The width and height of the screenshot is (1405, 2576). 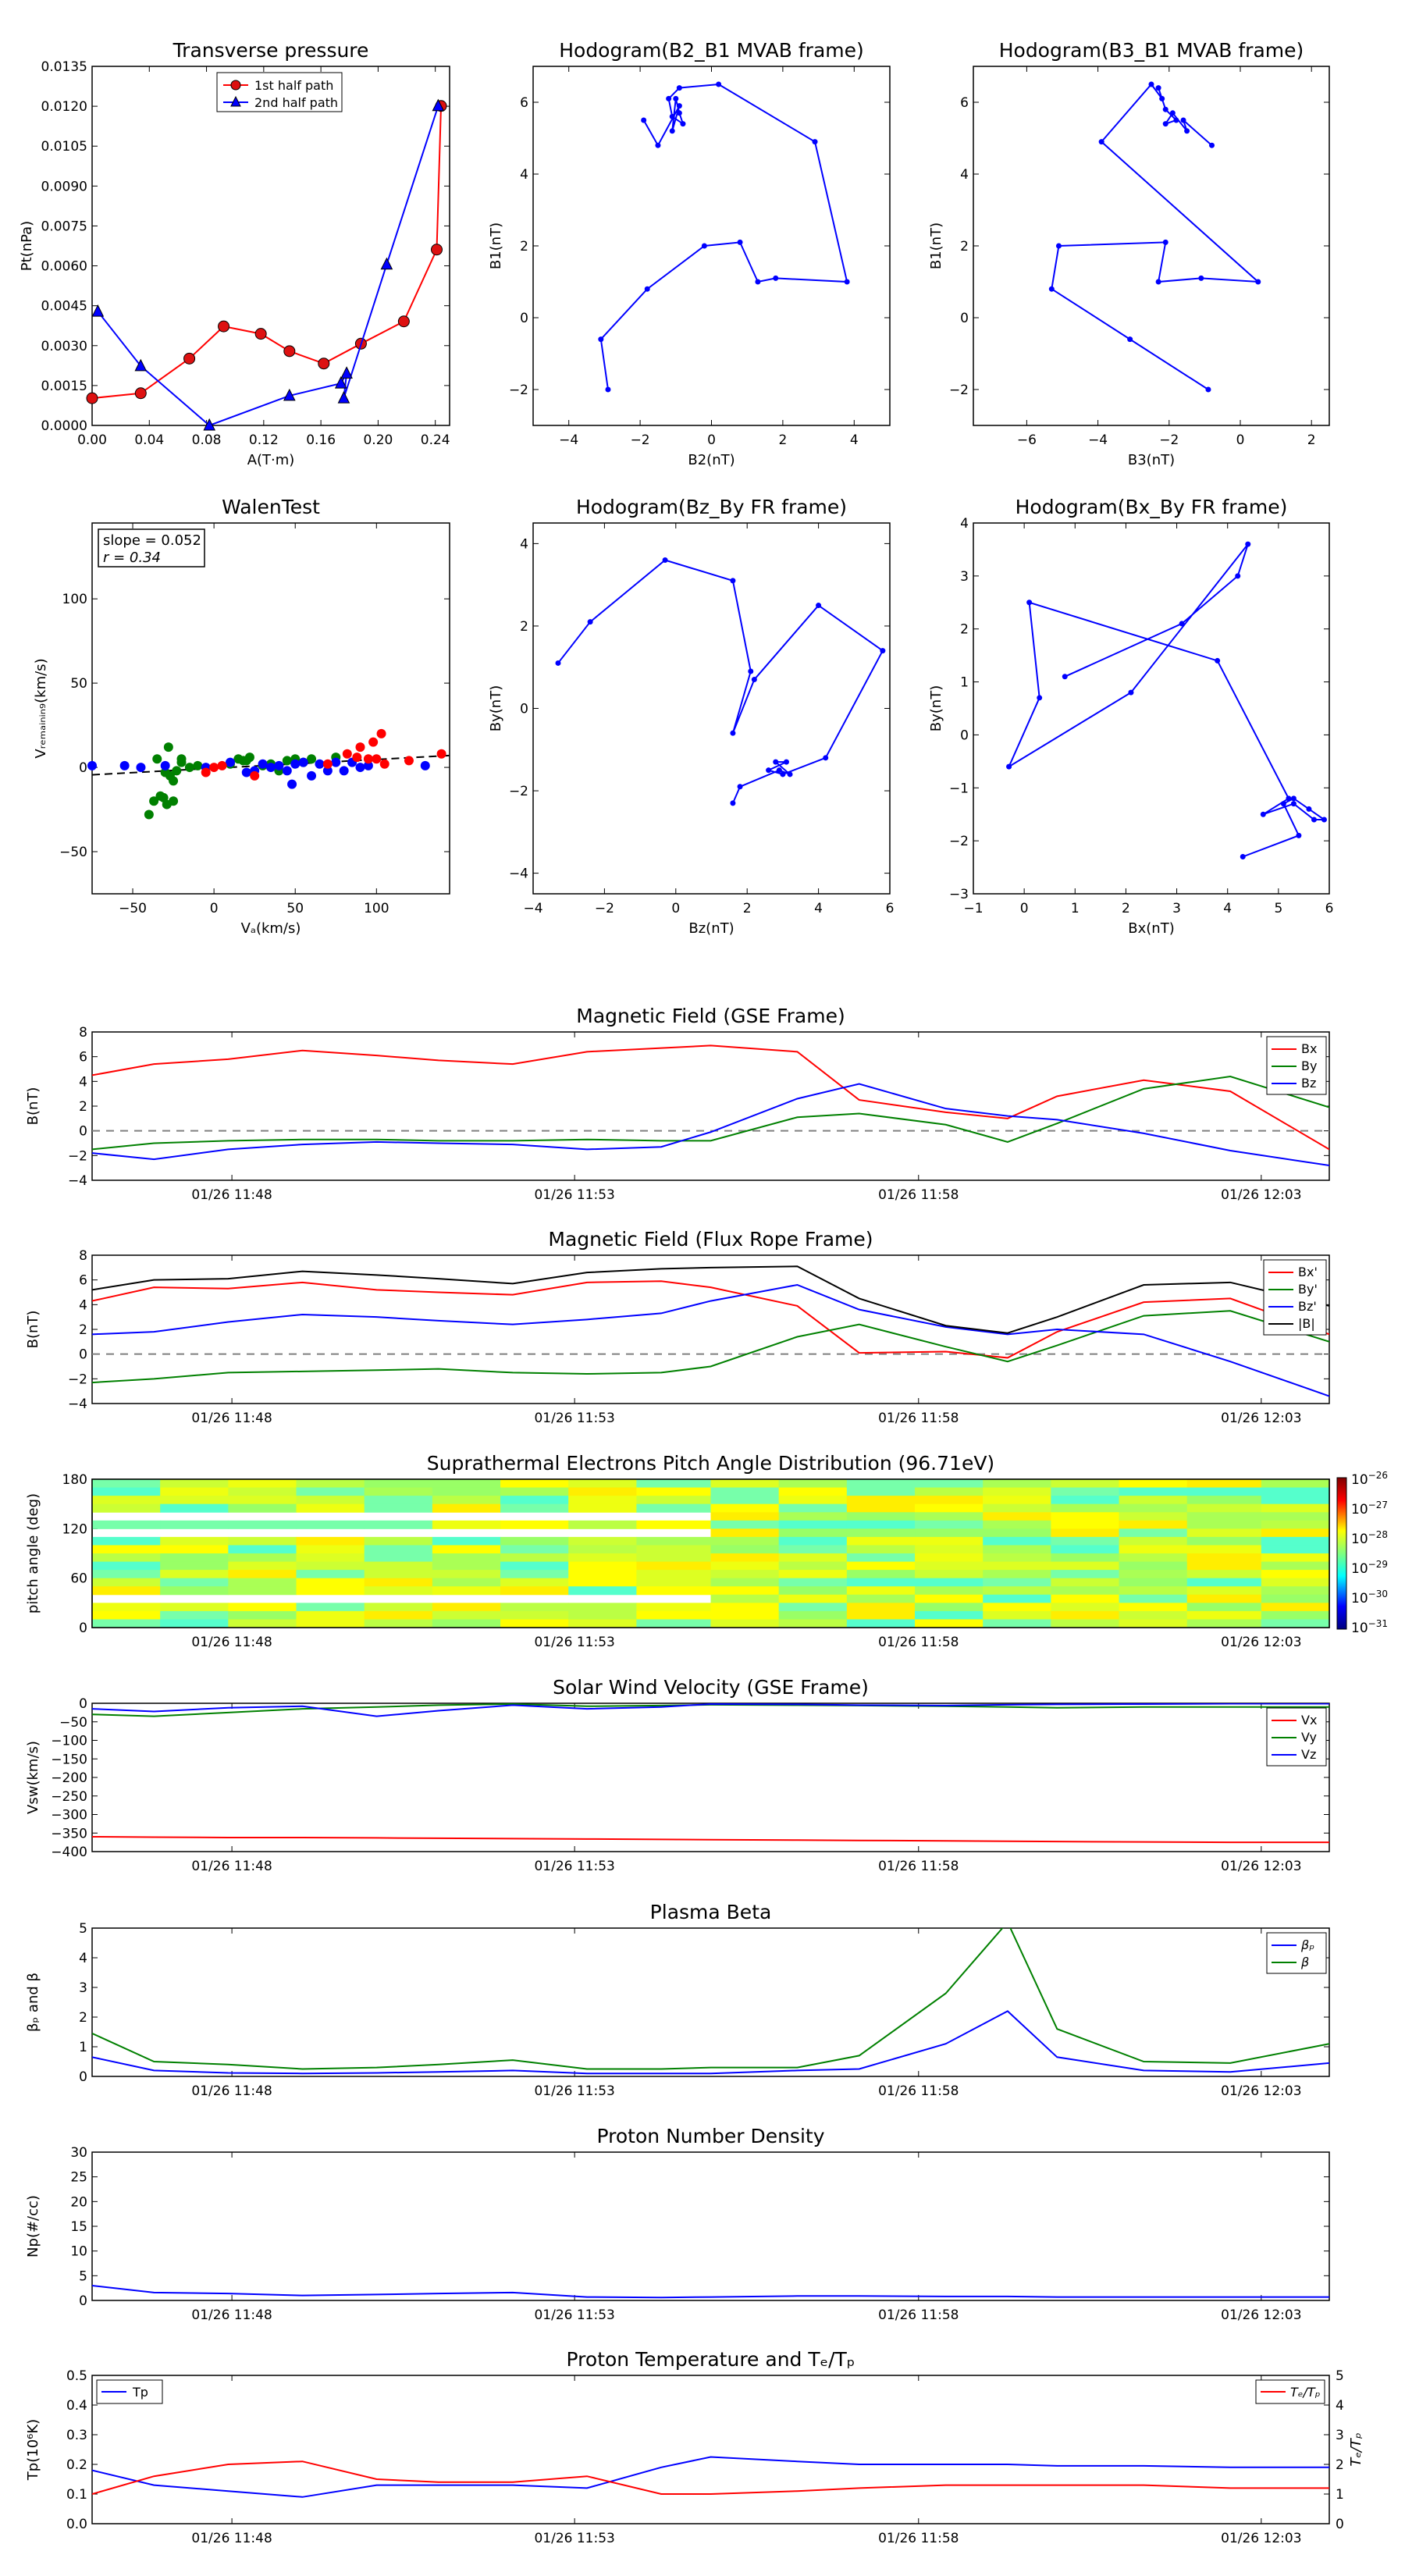 What do you see at coordinates (152, 540) in the screenshot?
I see `slope-annotation: slope = 0.052` at bounding box center [152, 540].